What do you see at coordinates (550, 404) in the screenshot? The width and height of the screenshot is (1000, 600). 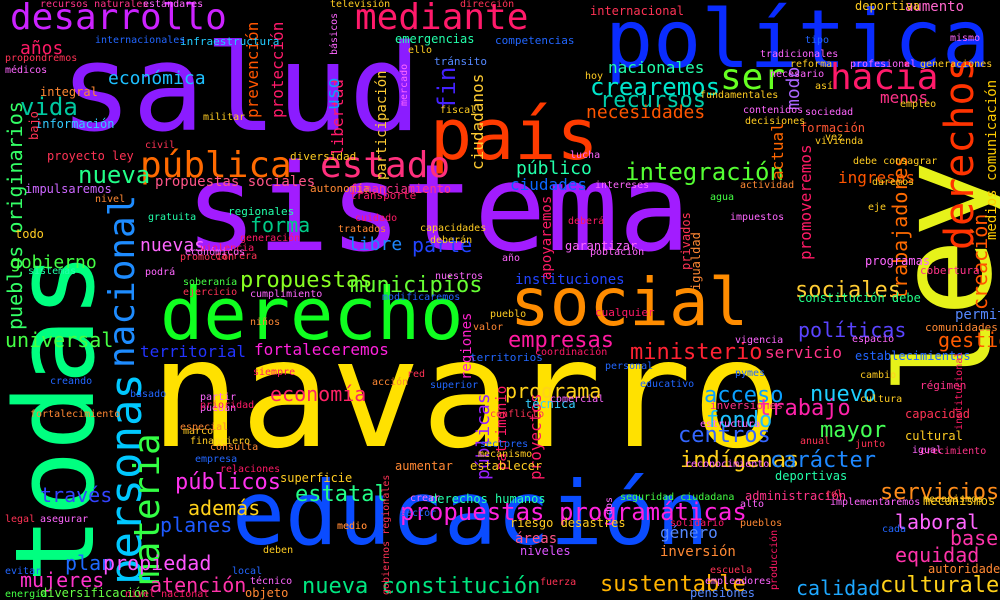 I see `cloud-word: técnica` at bounding box center [550, 404].